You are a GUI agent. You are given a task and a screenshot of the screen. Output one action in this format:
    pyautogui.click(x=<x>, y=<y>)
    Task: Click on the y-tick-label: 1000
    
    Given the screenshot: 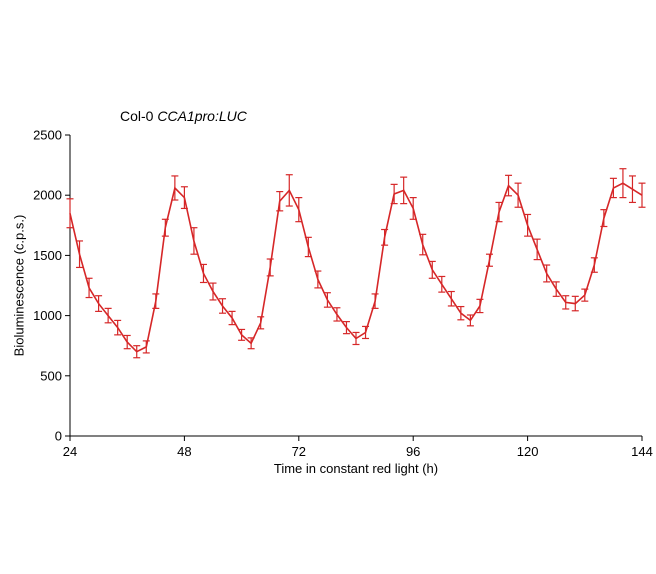 What is the action you would take?
    pyautogui.click(x=47, y=315)
    